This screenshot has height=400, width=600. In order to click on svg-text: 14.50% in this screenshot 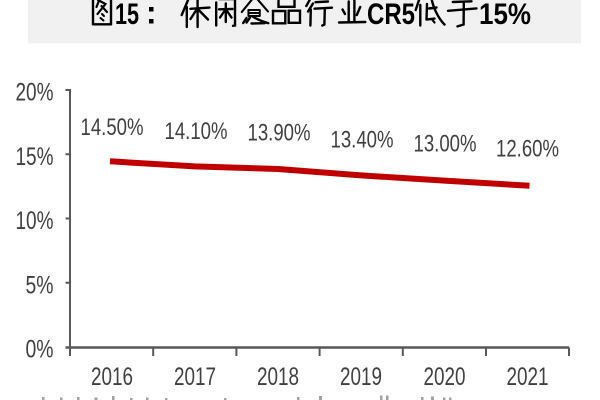, I will do `click(112, 127)`.